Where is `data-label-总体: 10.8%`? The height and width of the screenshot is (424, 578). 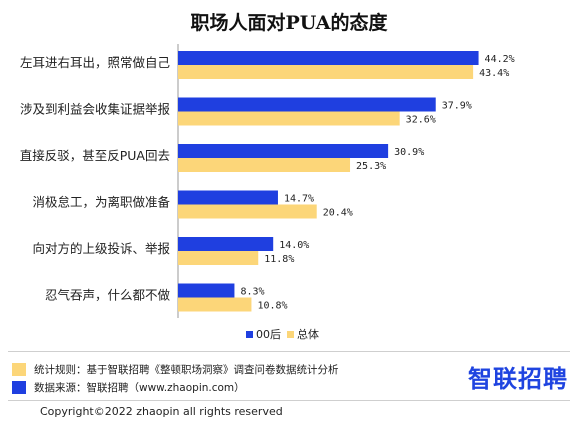 data-label-总体: 10.8% is located at coordinates (272, 306).